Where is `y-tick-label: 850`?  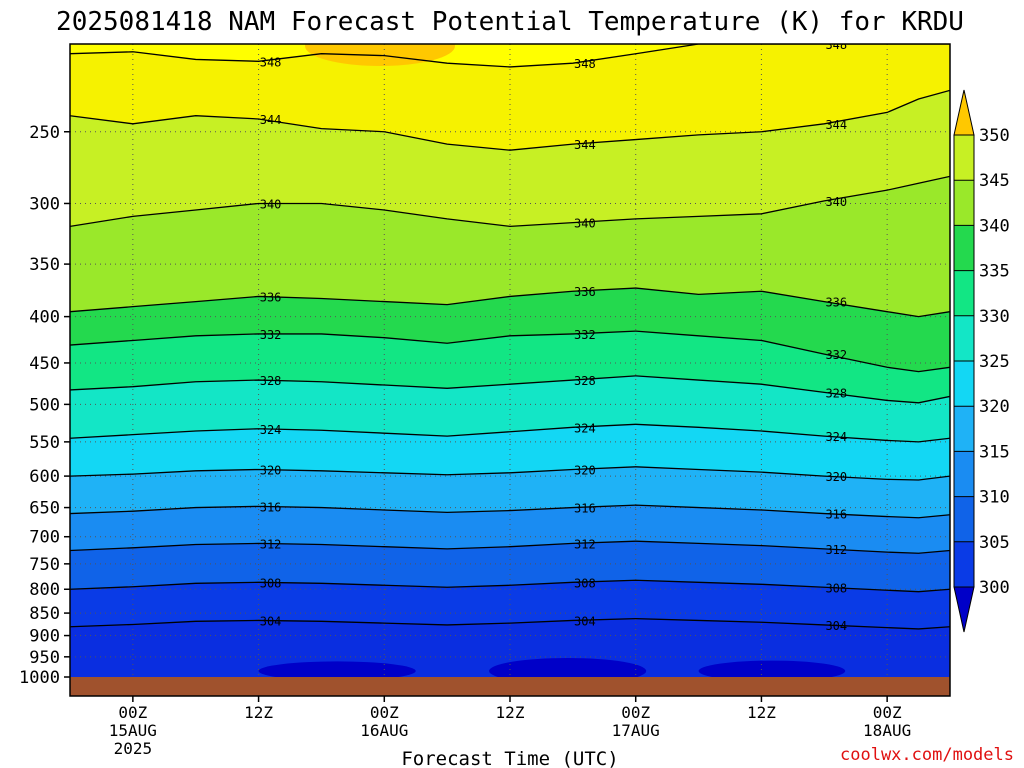 y-tick-label: 850 is located at coordinates (44, 614).